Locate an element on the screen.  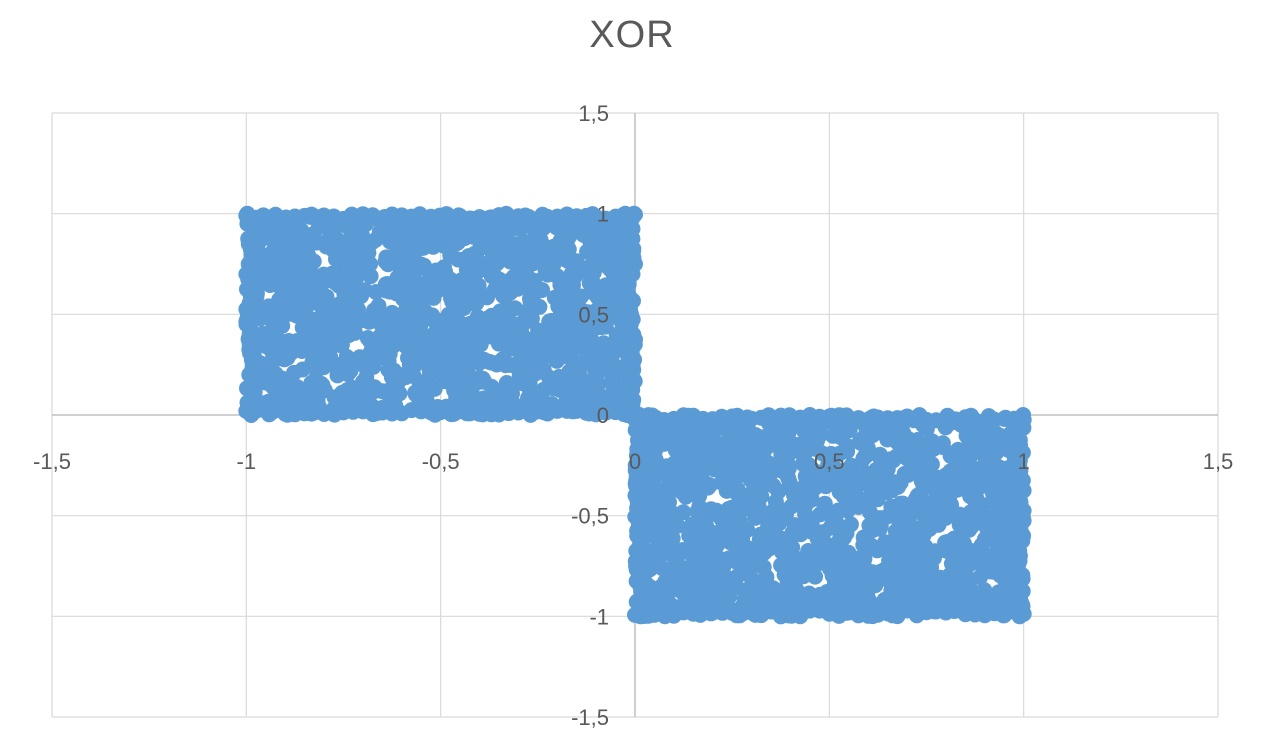
y-tick-label: 1 is located at coordinates (603, 214).